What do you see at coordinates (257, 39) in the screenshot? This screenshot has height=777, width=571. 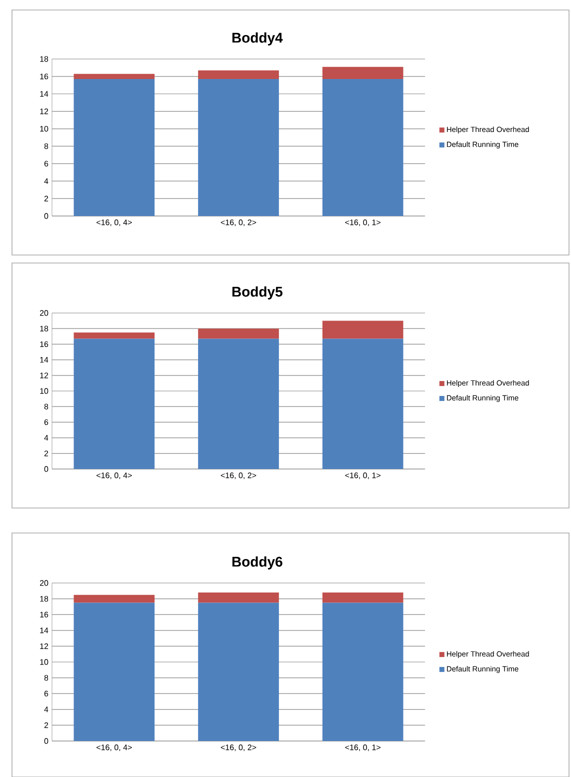 I see `chart-title: Boddy4` at bounding box center [257, 39].